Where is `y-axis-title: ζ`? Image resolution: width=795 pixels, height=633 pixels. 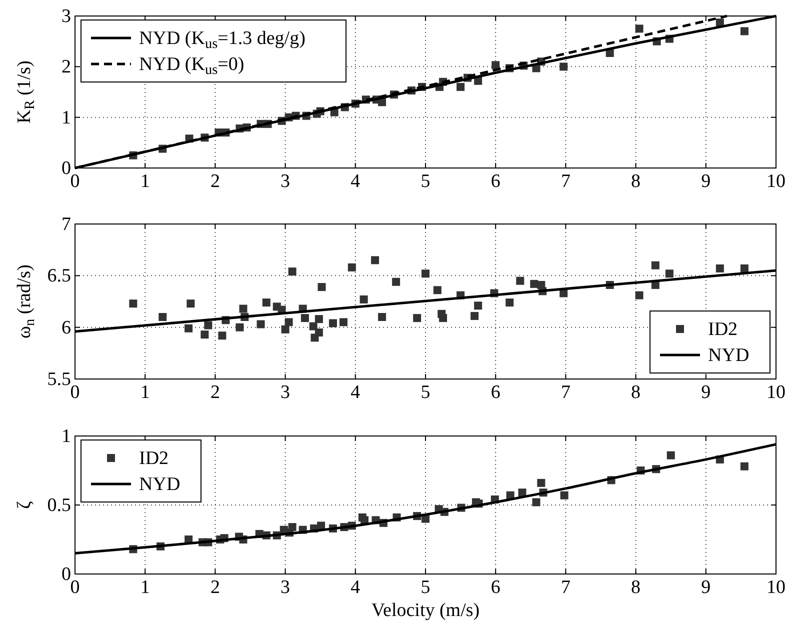
y-axis-title: ζ is located at coordinates (24, 504).